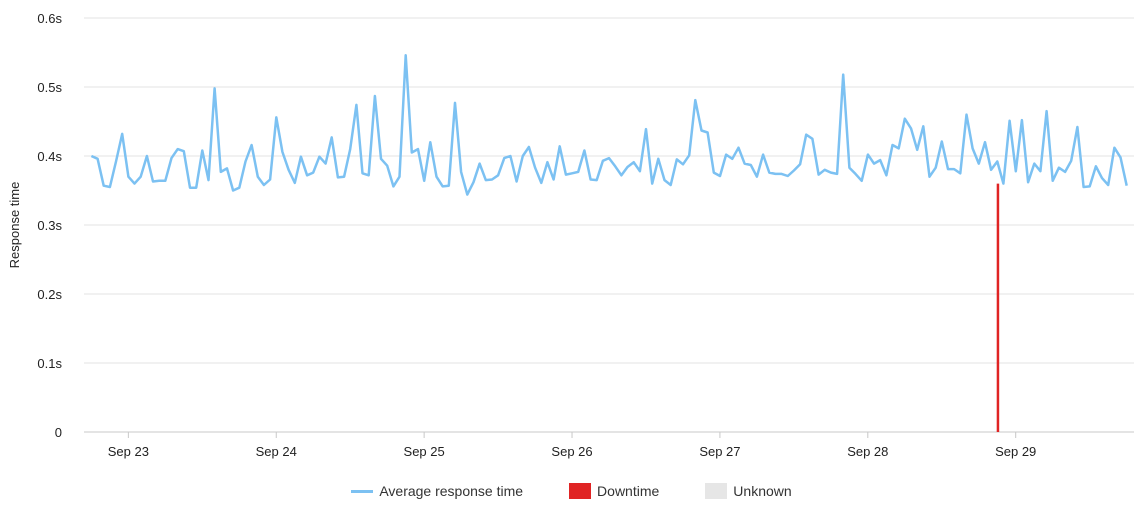 The image size is (1143, 509). Describe the element at coordinates (49, 363) in the screenshot. I see `y-tick-label: 0.1s` at that location.